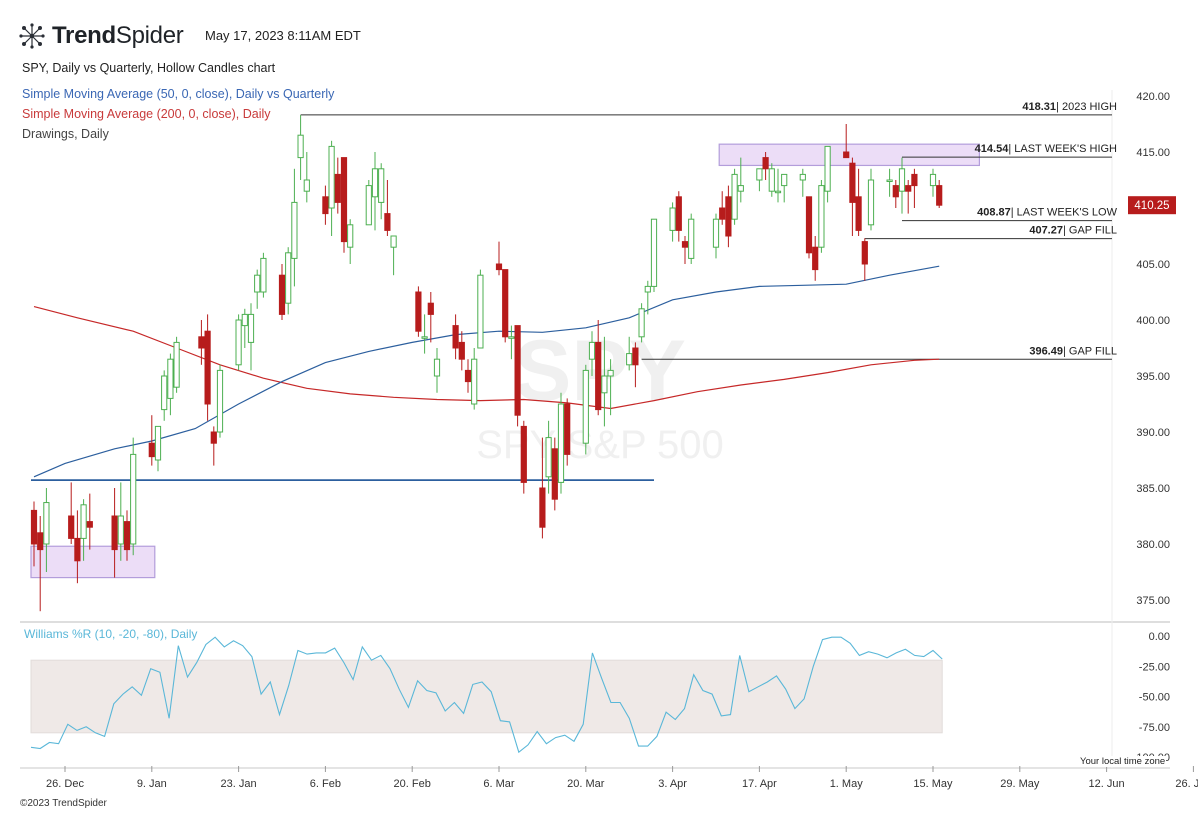 The height and width of the screenshot is (814, 1198). I want to click on price-tick-label: 385.00, so click(1153, 489).